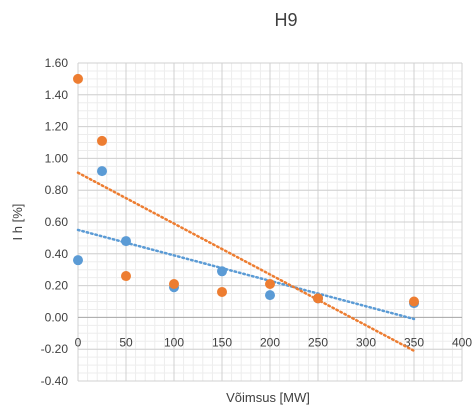 This screenshot has width=476, height=419. Describe the element at coordinates (318, 342) in the screenshot. I see `x-tick-label: 250` at that location.